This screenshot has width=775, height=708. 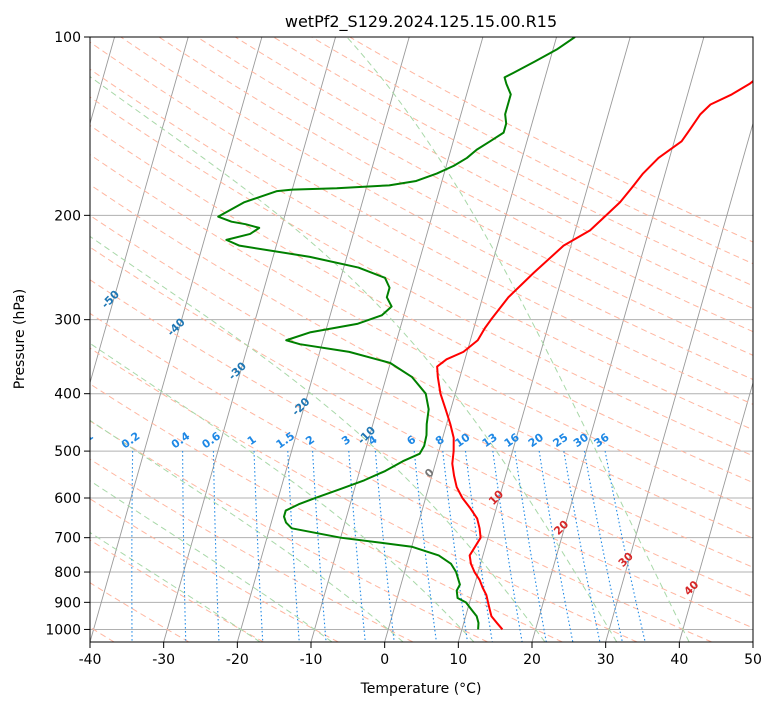 I want to click on x-tick-label: 50, so click(x=753, y=660).